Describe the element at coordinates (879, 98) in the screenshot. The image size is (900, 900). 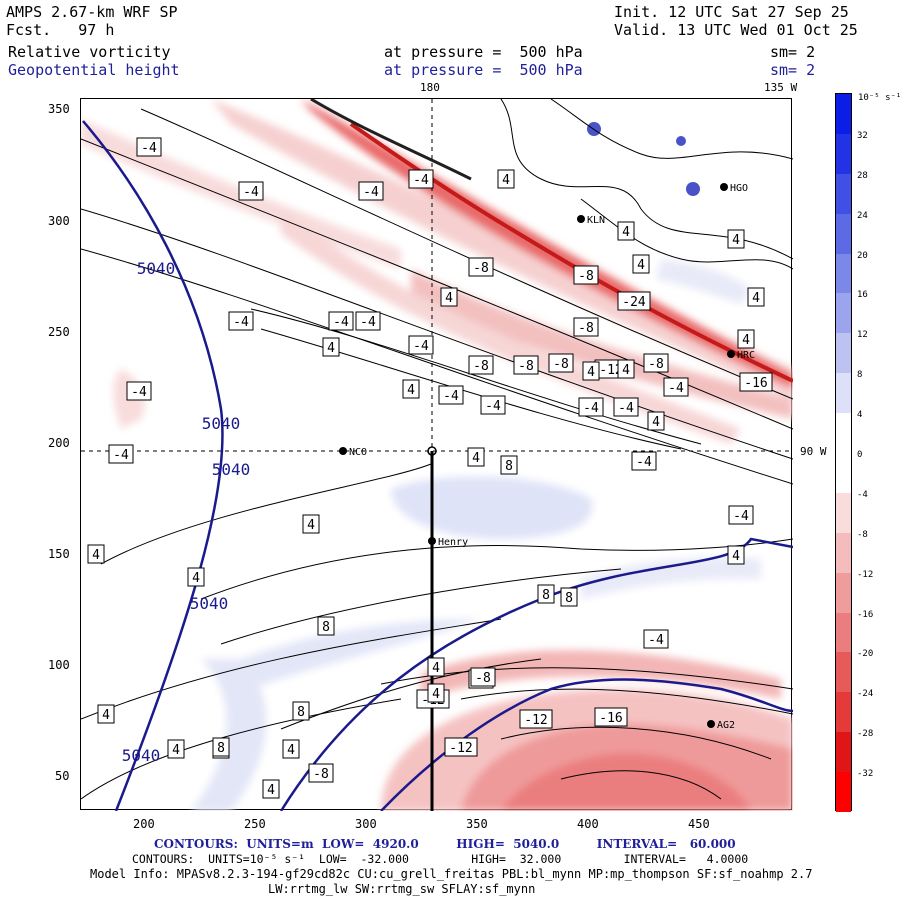
I see `colorbar-unit: 10⁻⁵ s⁻¹` at that location.